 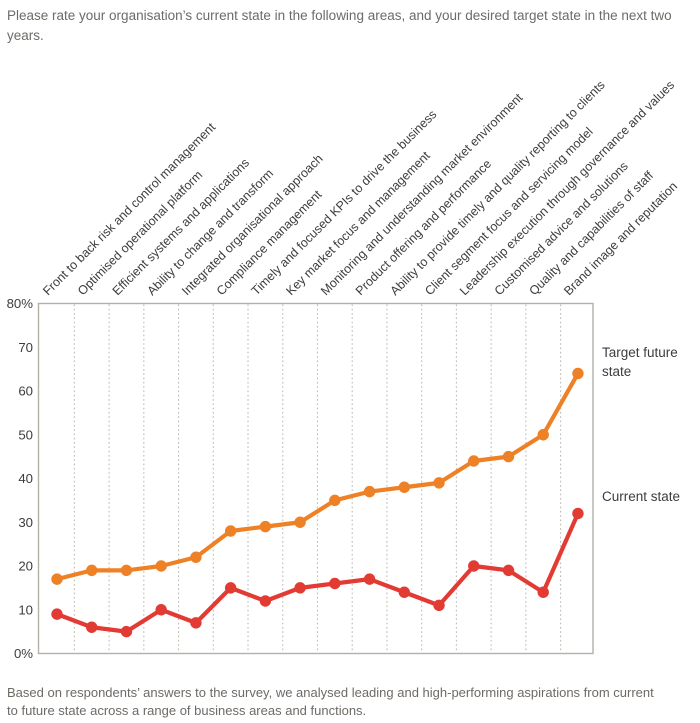 What do you see at coordinates (25, 522) in the screenshot?
I see `y-tick-label: 30` at bounding box center [25, 522].